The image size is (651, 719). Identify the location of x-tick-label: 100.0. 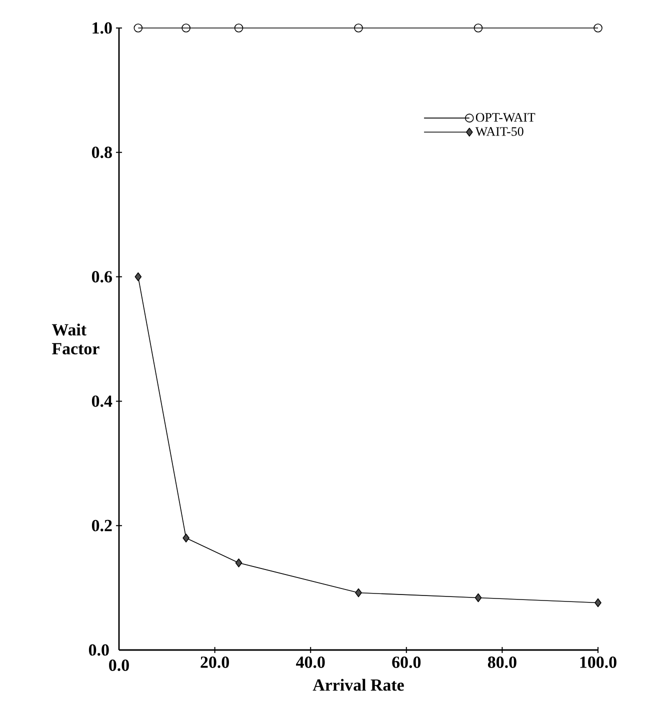
(598, 662).